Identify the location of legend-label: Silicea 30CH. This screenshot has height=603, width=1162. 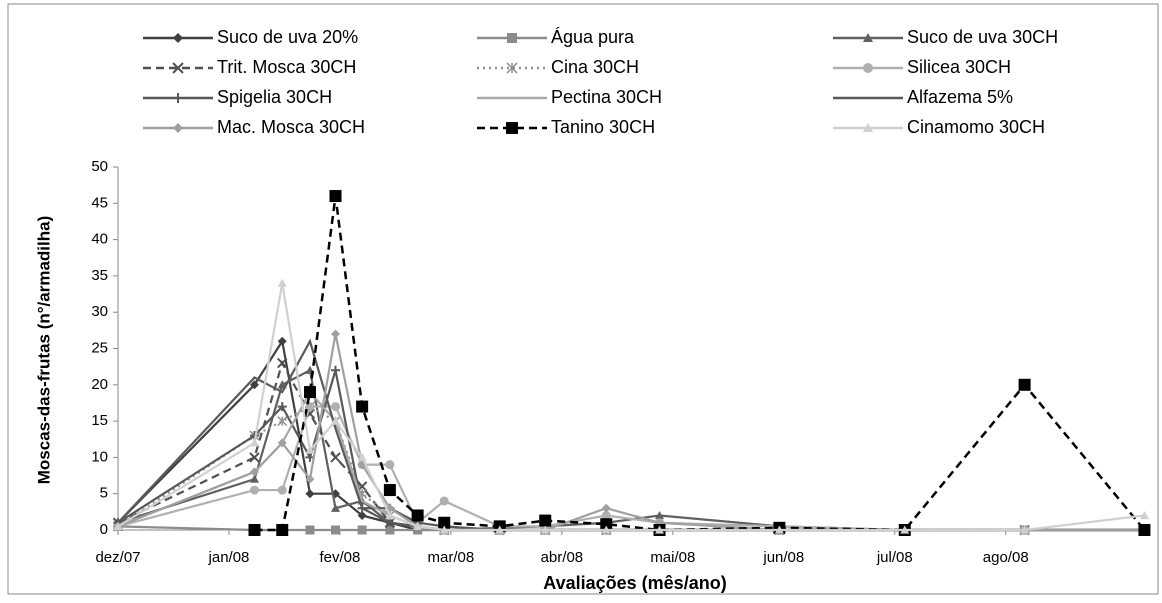
(959, 67).